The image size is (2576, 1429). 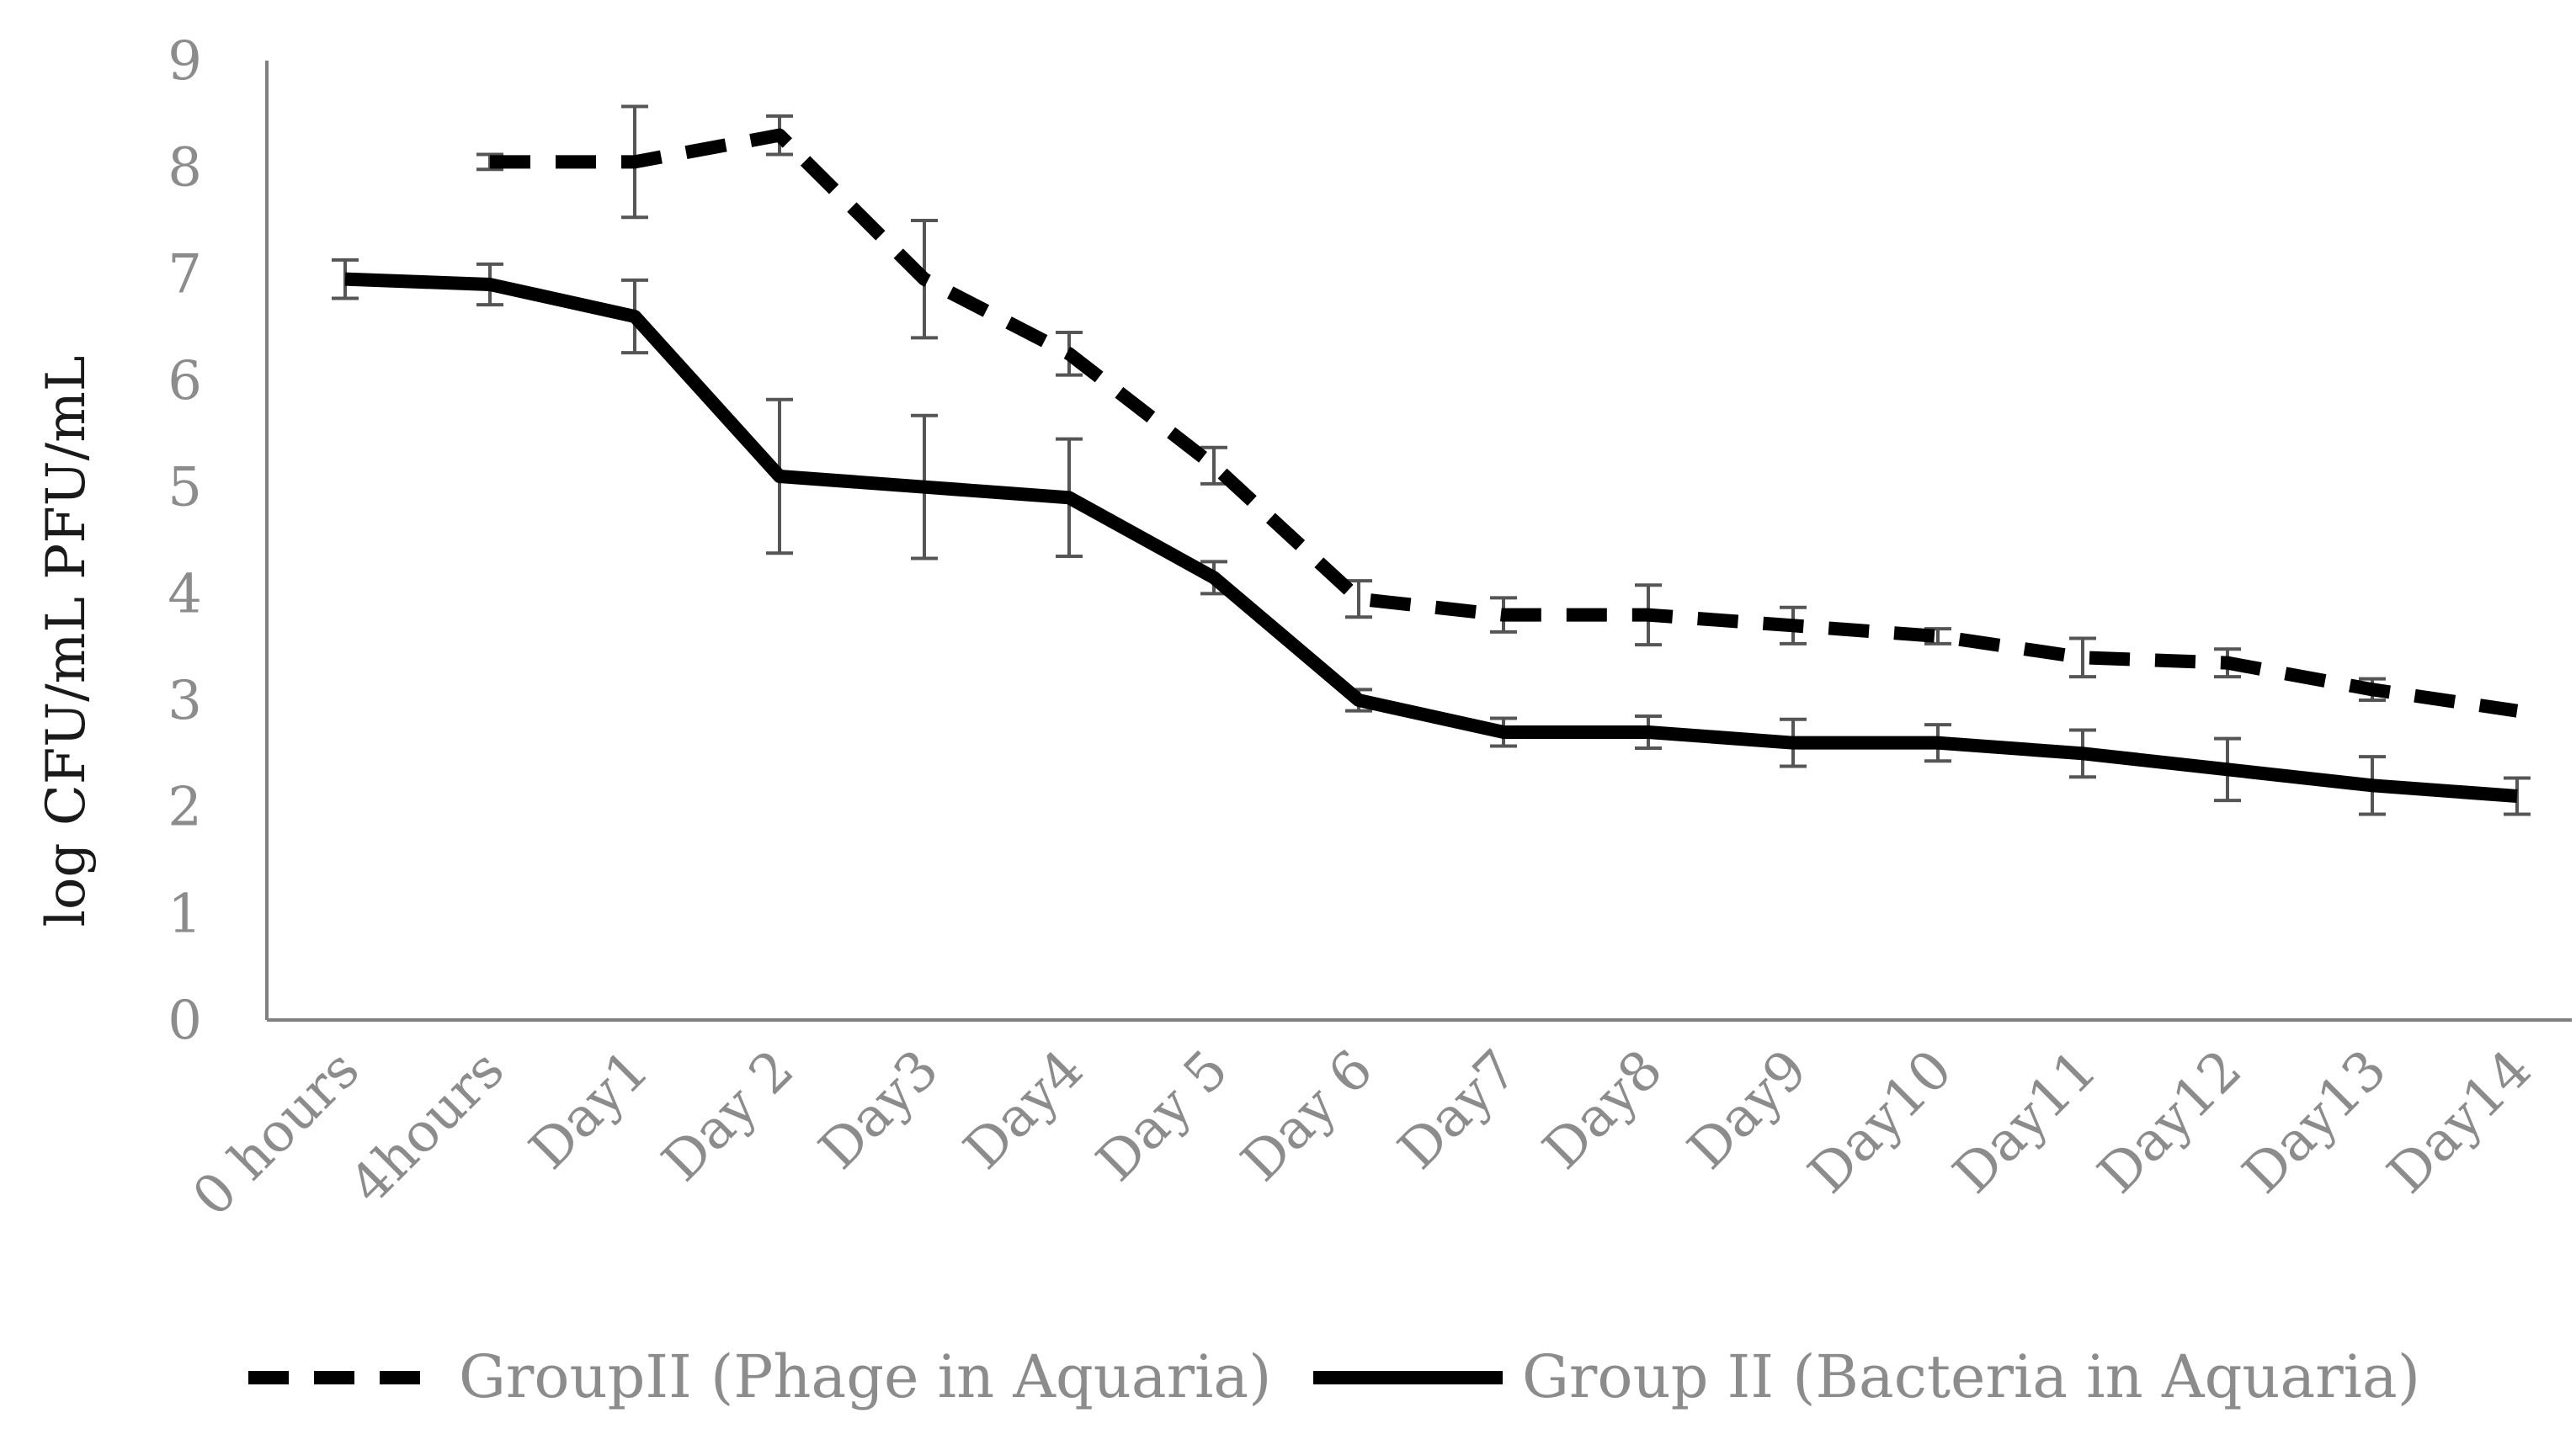 What do you see at coordinates (185, 914) in the screenshot?
I see `y-tick-label: 1` at bounding box center [185, 914].